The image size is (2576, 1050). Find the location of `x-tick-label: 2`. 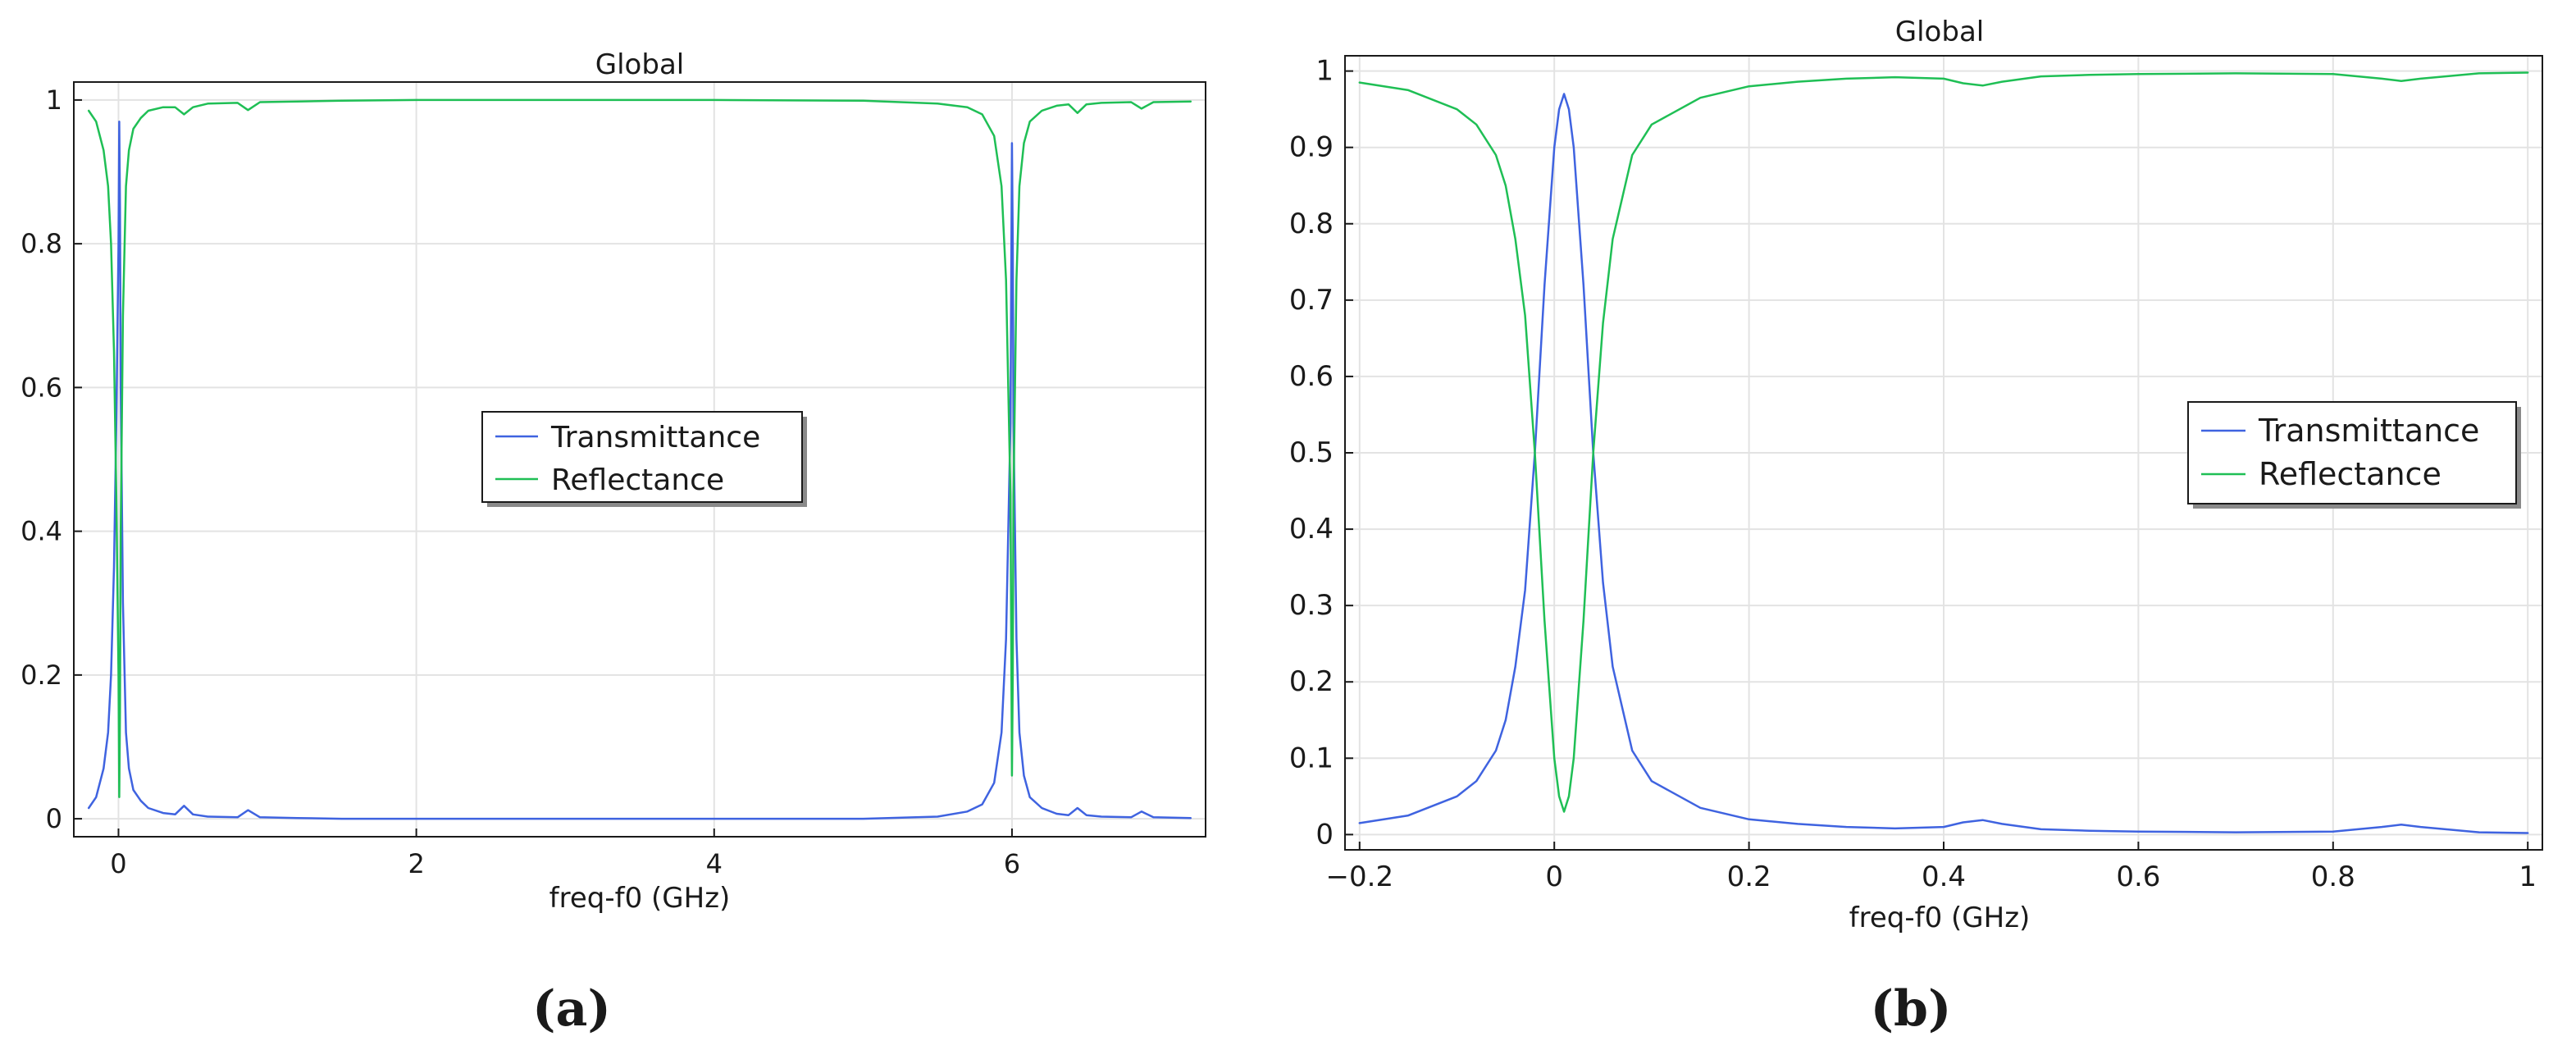

x-tick-label: 2 is located at coordinates (416, 864).